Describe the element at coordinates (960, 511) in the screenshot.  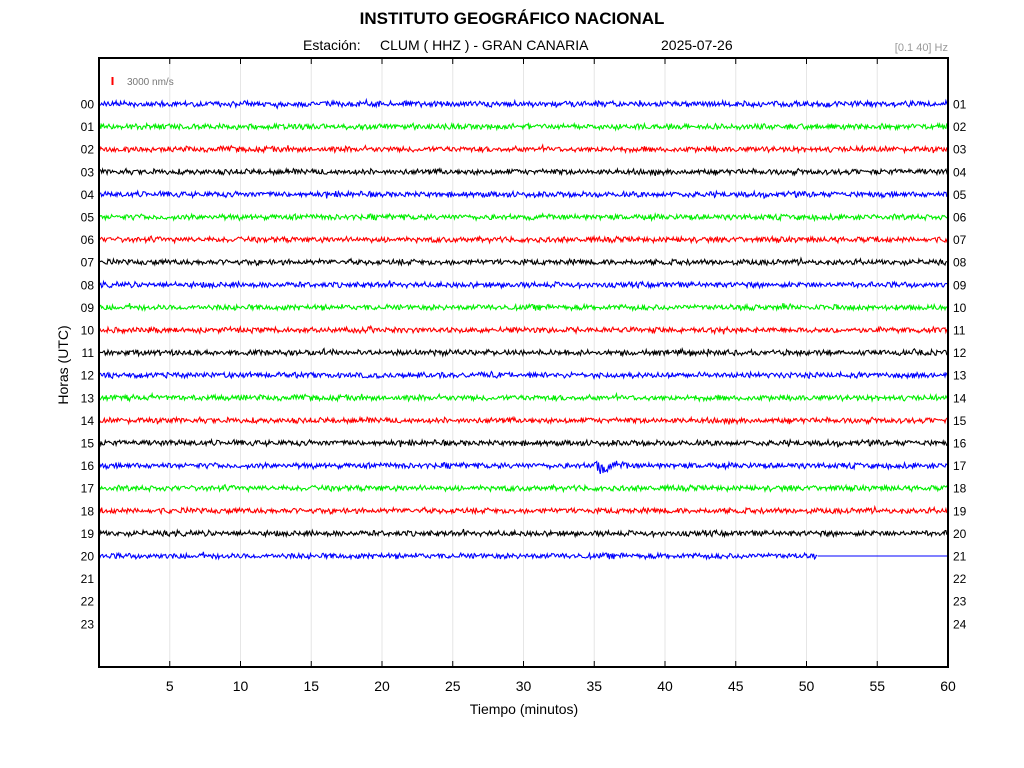
I see `y-tick-label-right: 19` at that location.